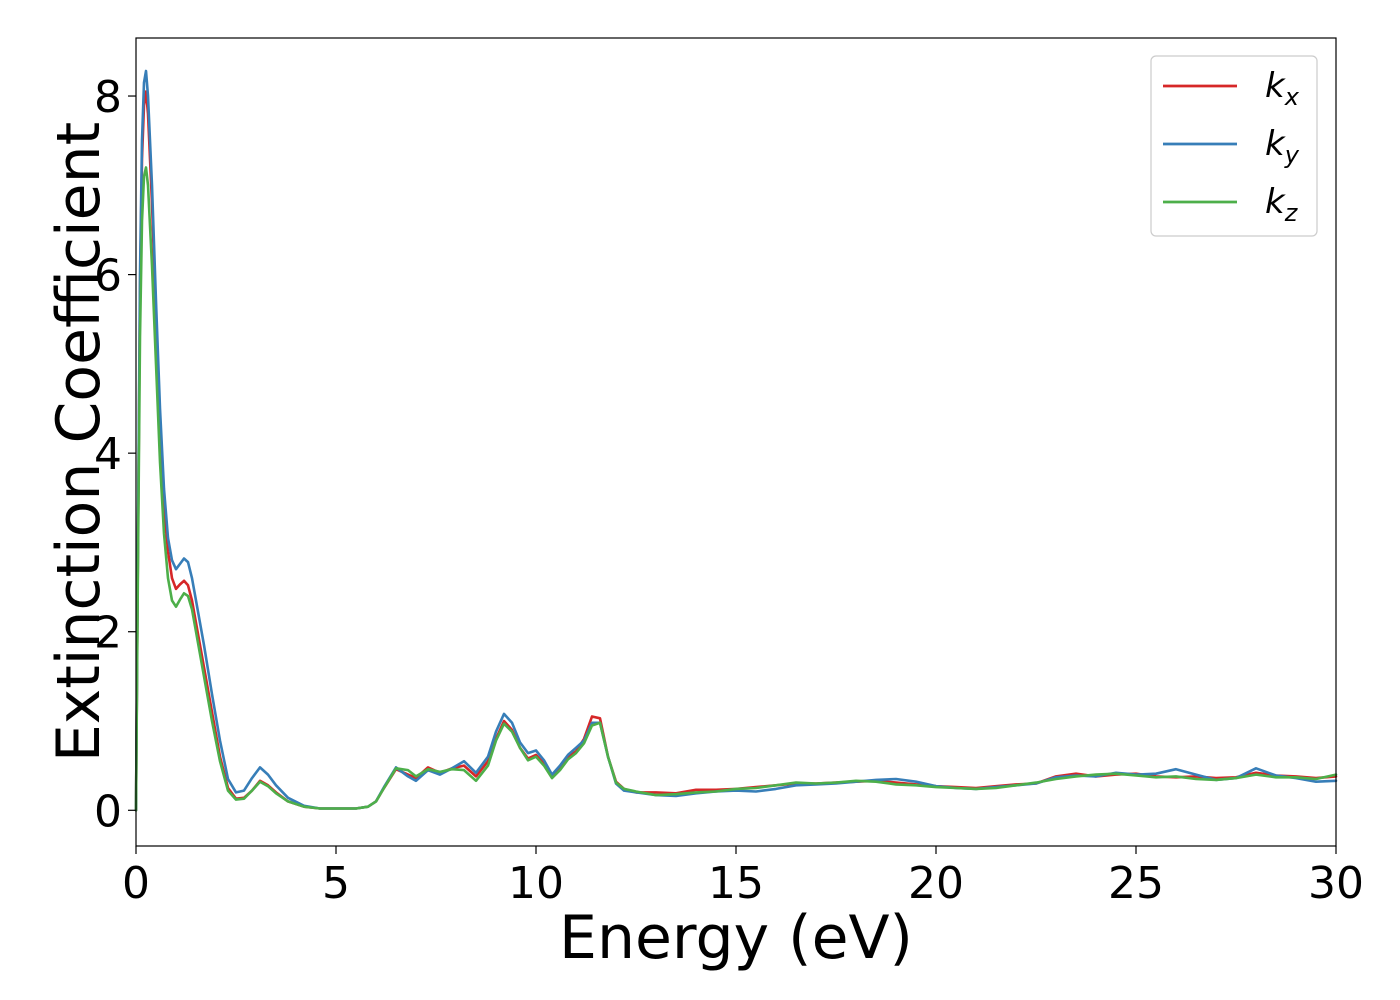 The image size is (1400, 1000). I want to click on y-axis-label: Extinction Coefficient, so click(79, 442).